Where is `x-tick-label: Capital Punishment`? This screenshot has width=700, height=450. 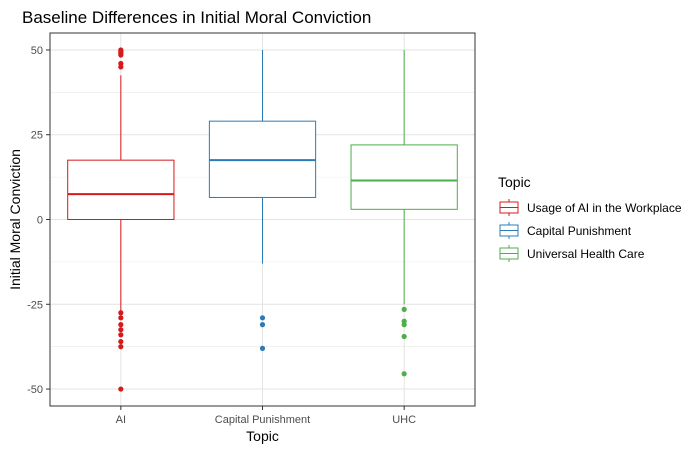 x-tick-label: Capital Punishment is located at coordinates (262, 420).